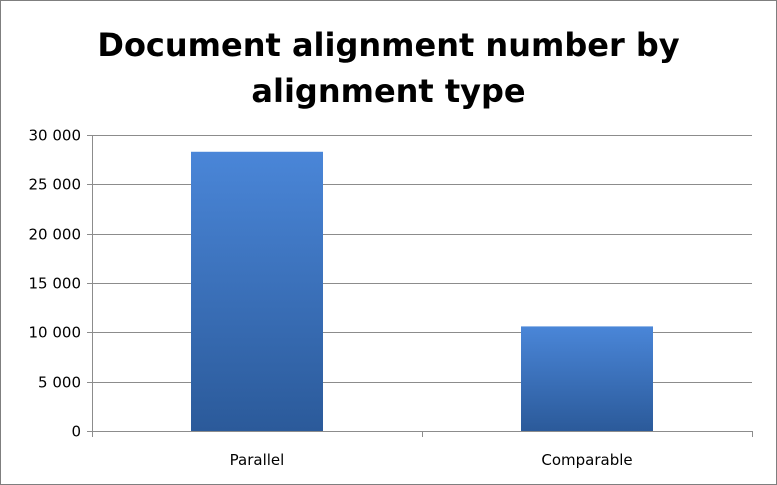  What do you see at coordinates (587, 378) in the screenshot?
I see `bar-comparable` at bounding box center [587, 378].